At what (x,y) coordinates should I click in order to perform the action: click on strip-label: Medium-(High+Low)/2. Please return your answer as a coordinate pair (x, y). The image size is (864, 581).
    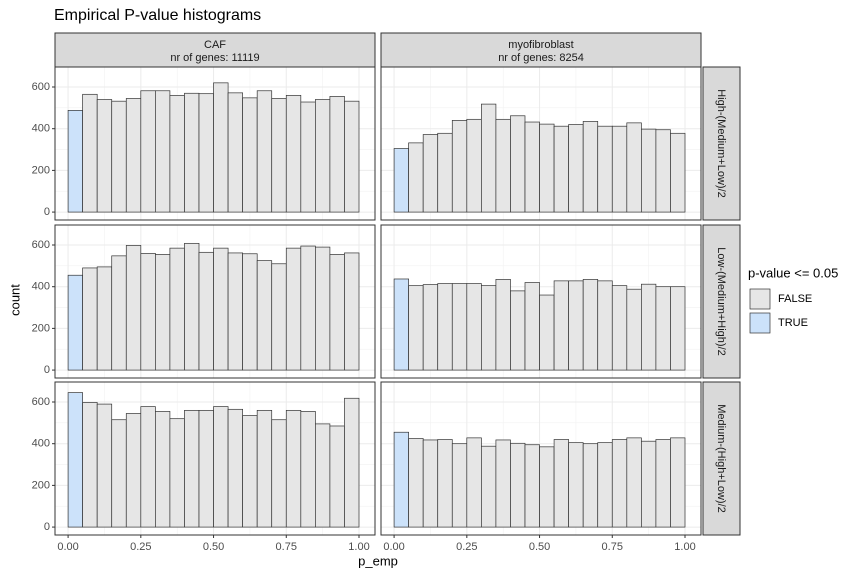
    Looking at the image, I should click on (721, 458).